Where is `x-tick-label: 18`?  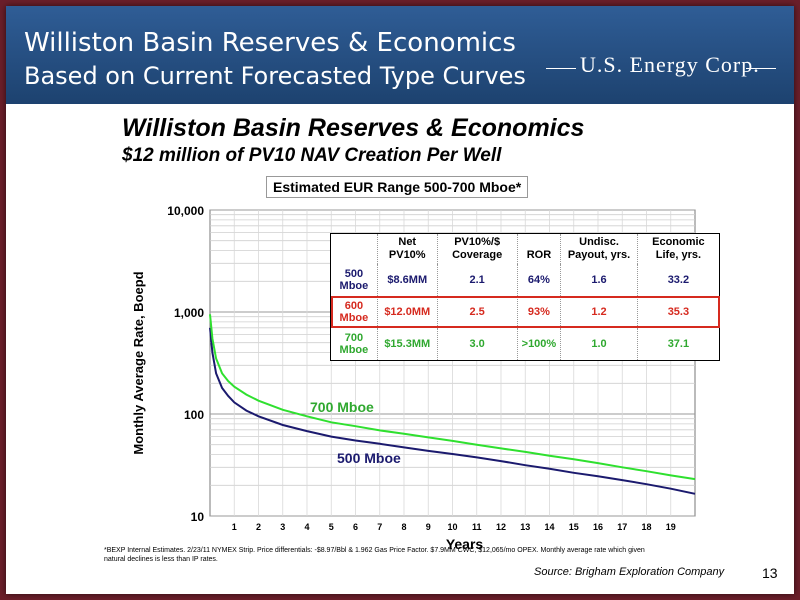 x-tick-label: 18 is located at coordinates (646, 527).